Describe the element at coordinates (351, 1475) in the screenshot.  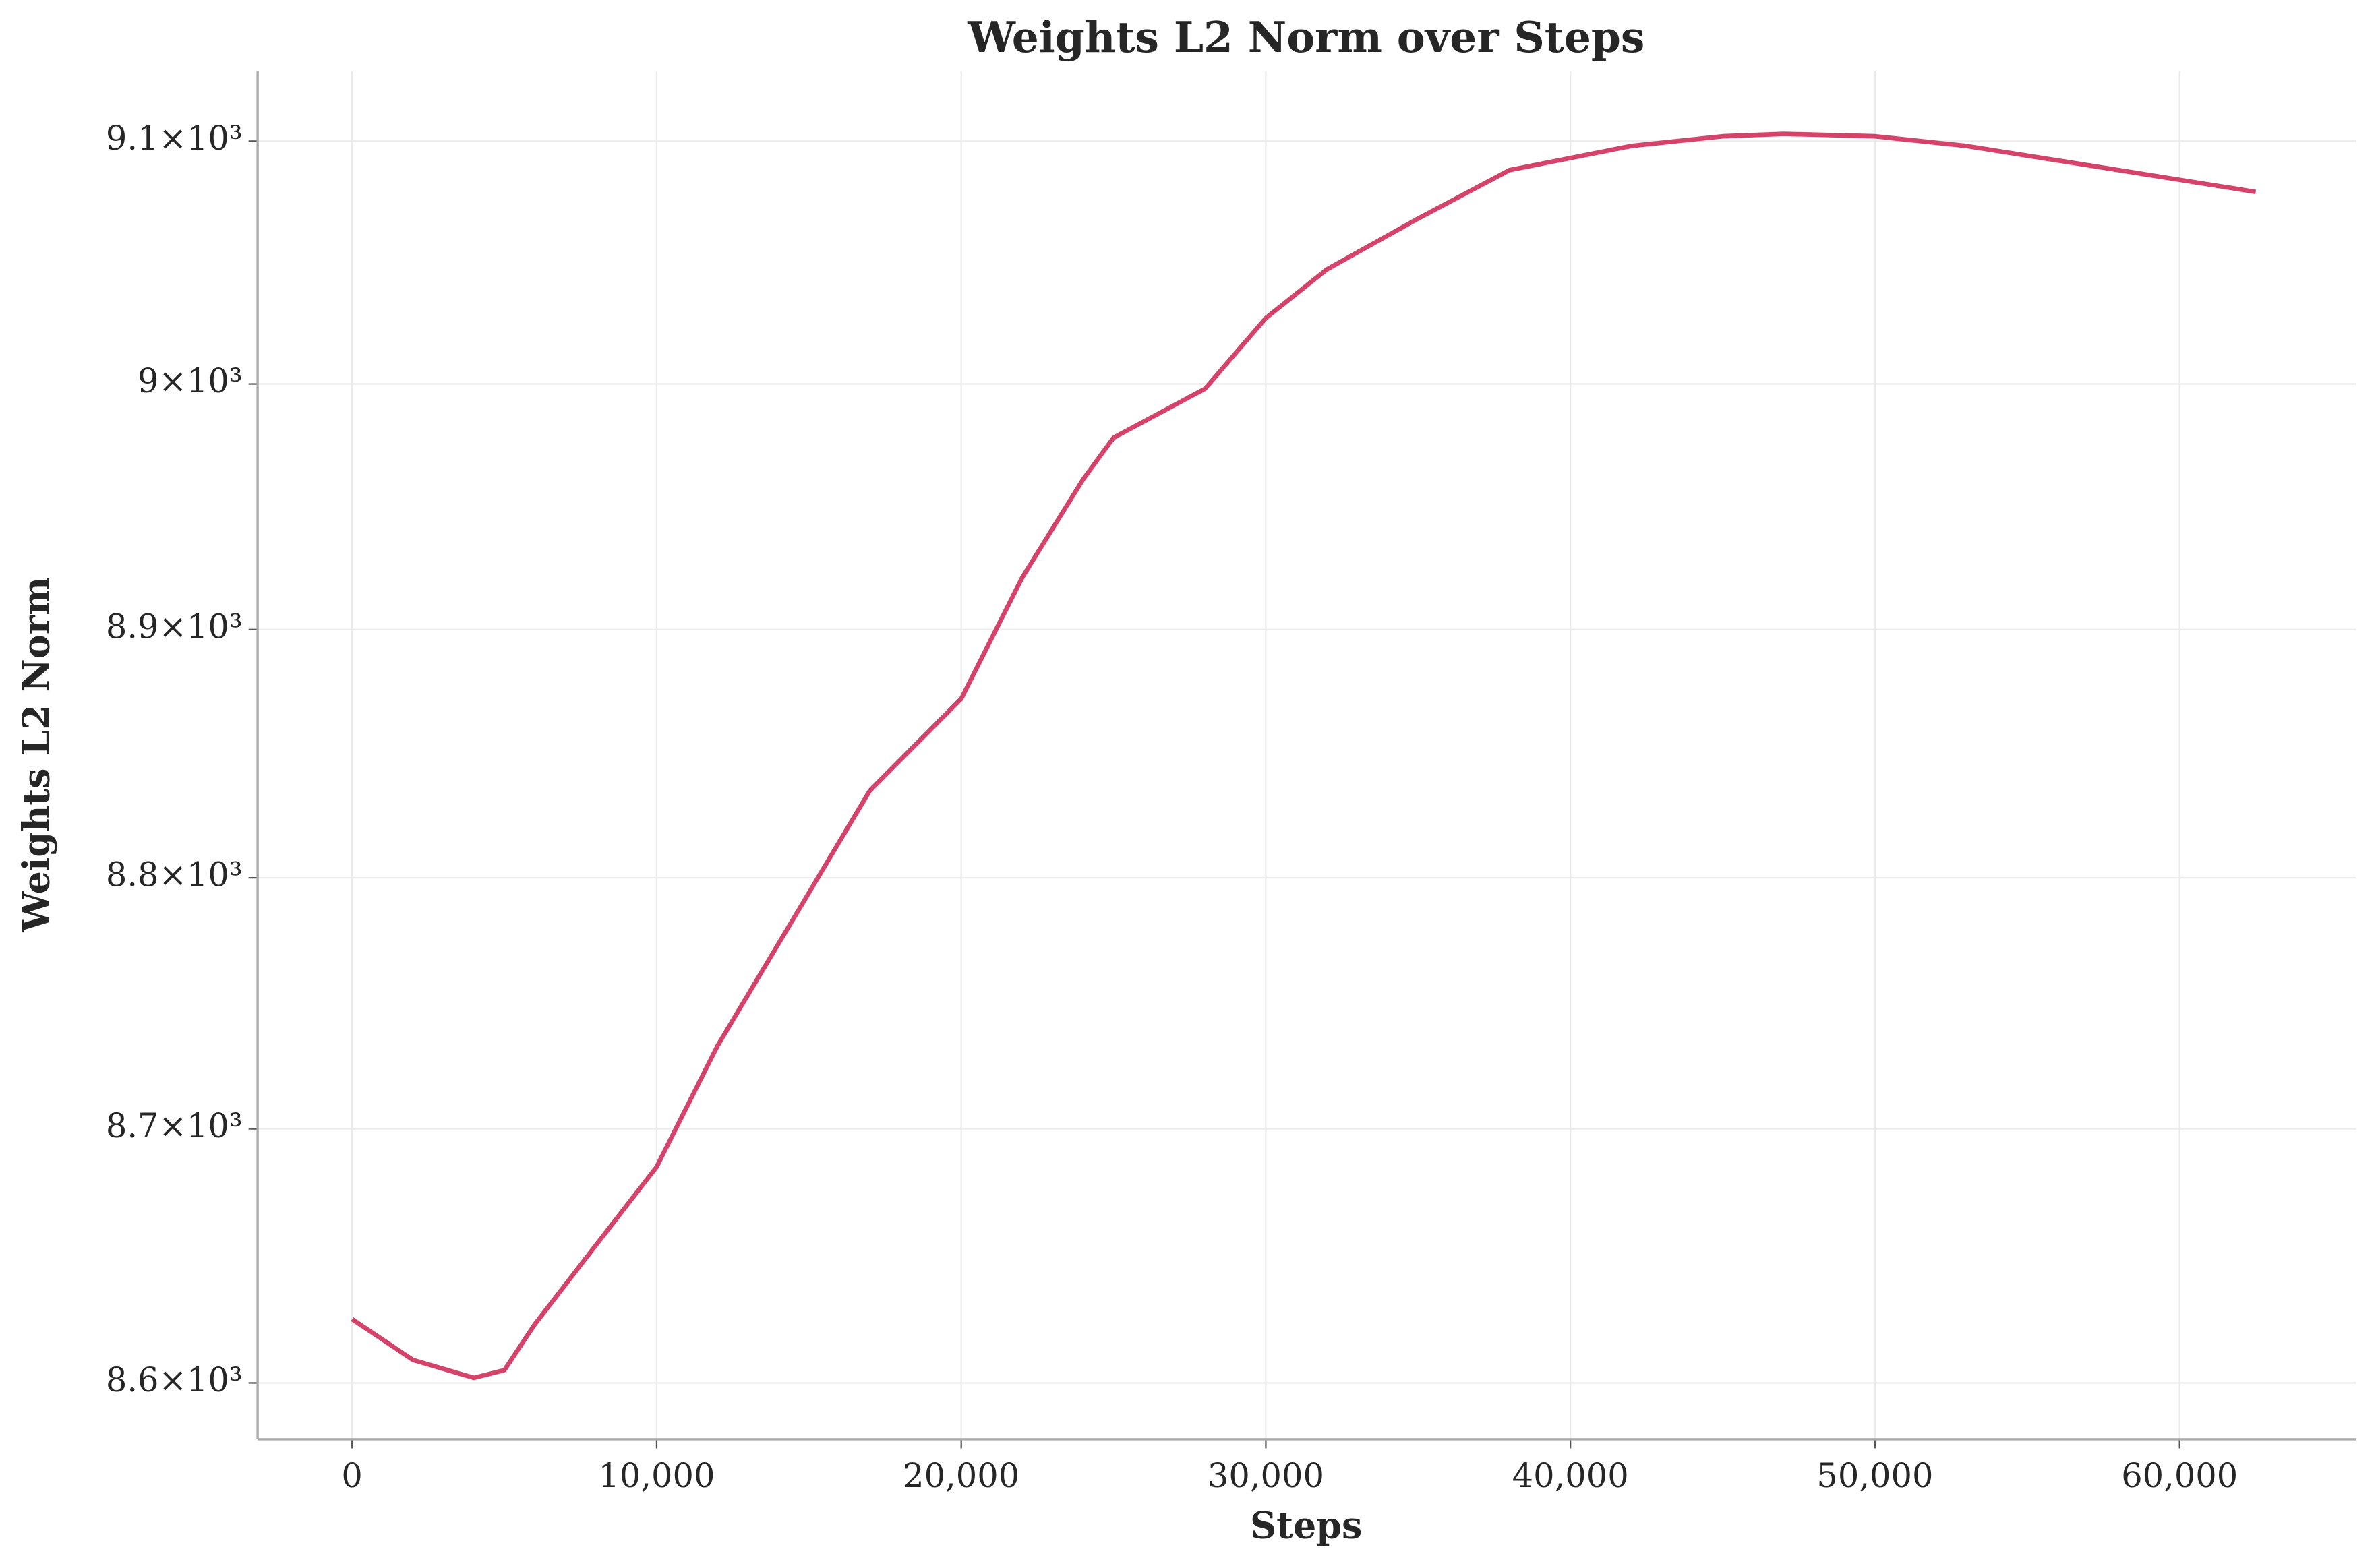
I see `x-tick-label: 0` at that location.